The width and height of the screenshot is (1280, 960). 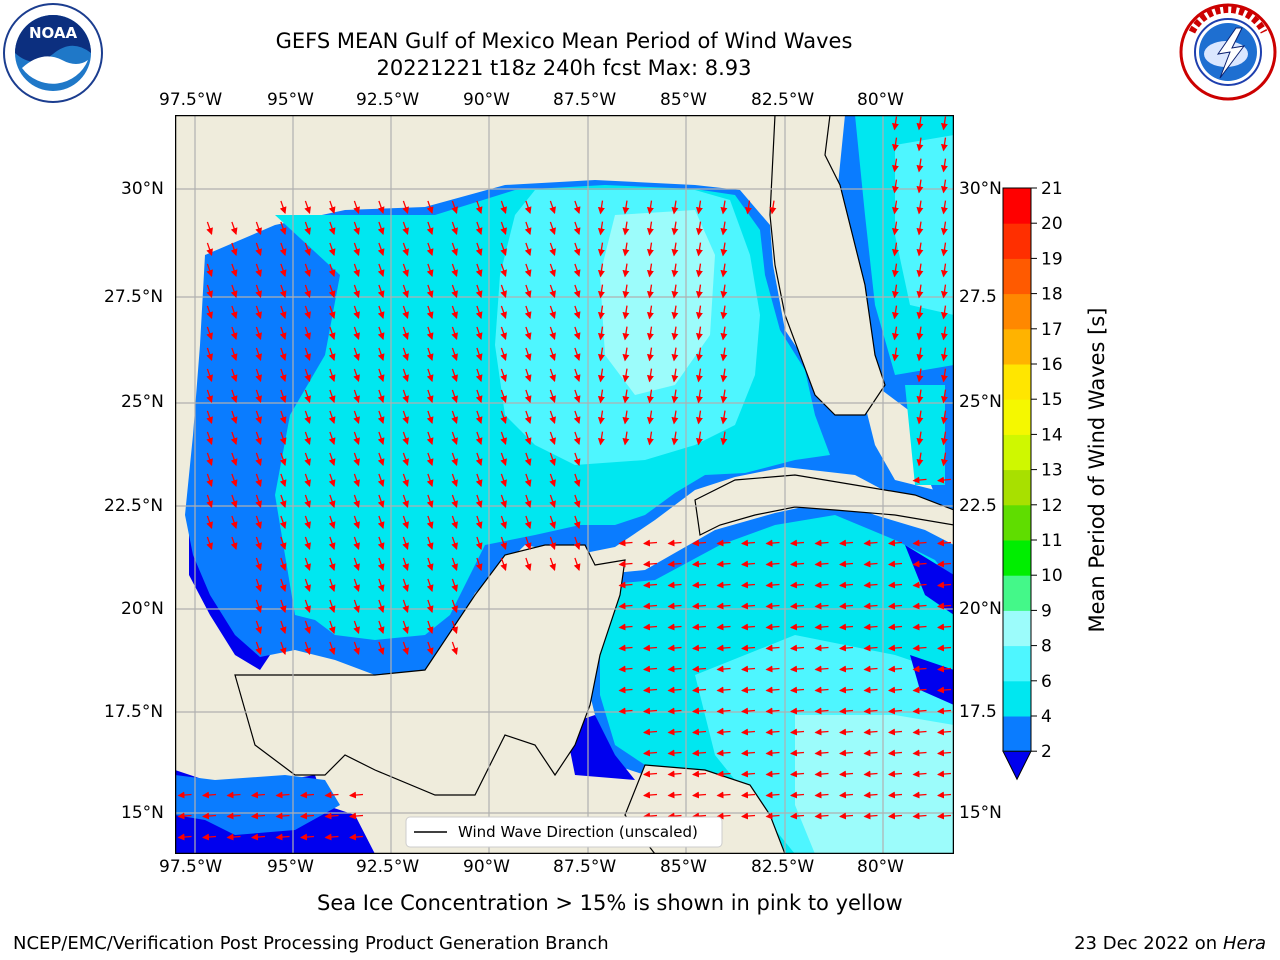 I want to click on lat-label-left: 30°N, so click(x=142, y=189).